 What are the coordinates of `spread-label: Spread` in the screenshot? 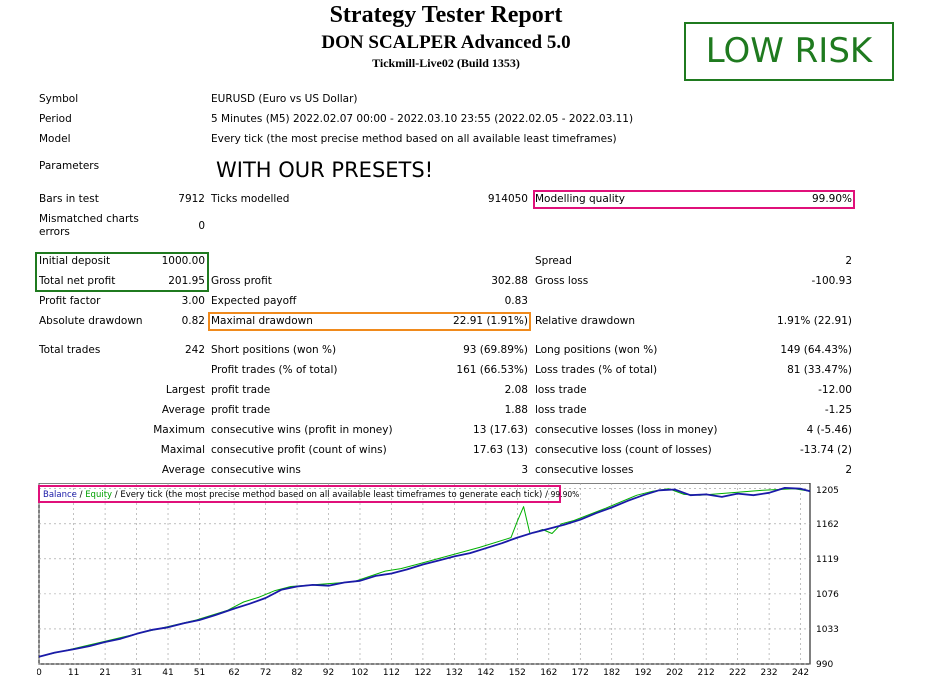 It's located at (553, 261).